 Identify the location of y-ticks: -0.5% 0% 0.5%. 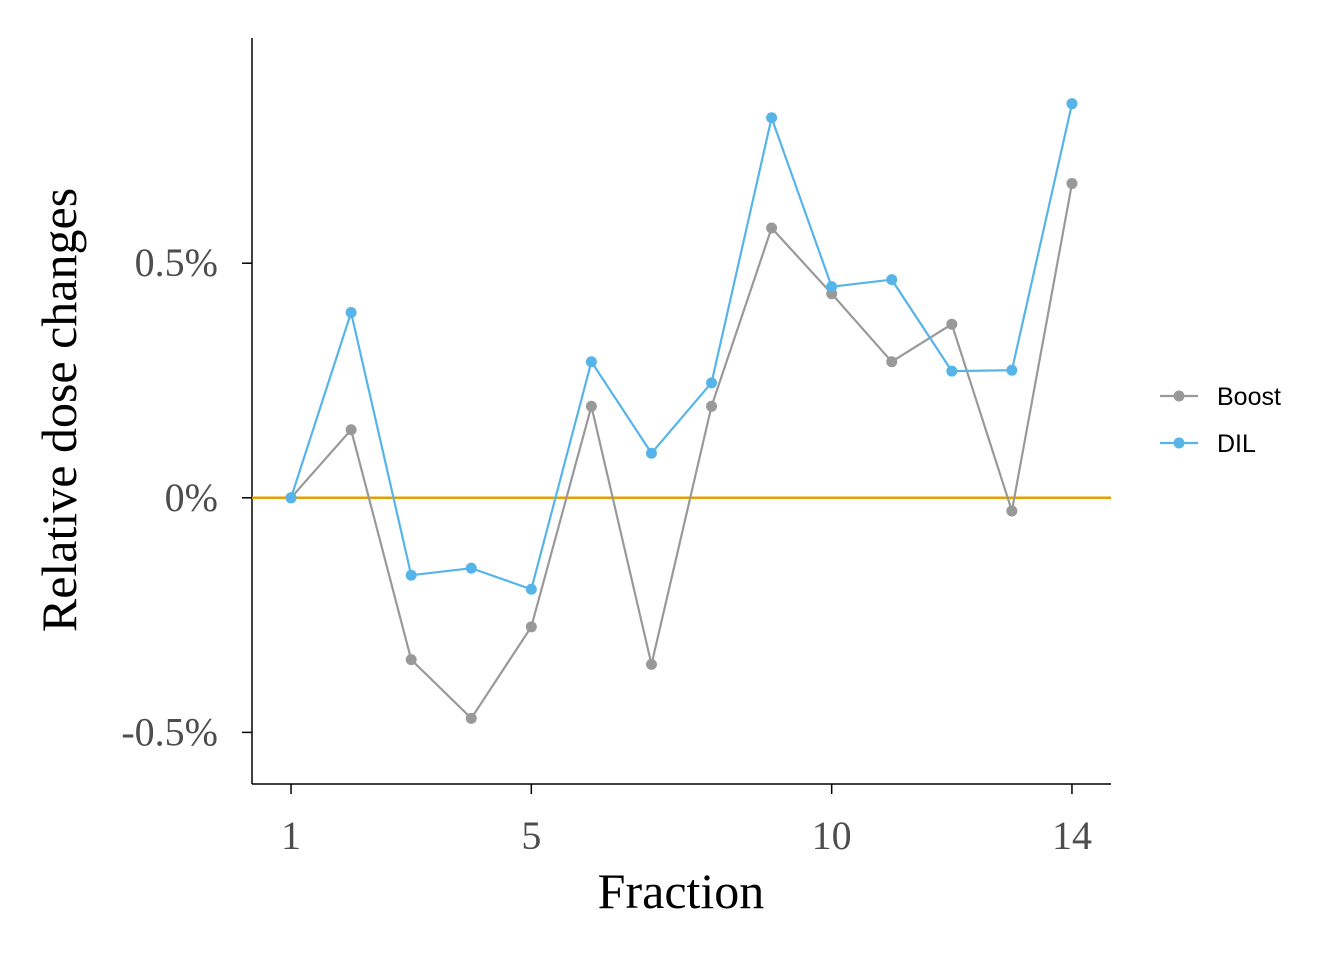
(186, 497).